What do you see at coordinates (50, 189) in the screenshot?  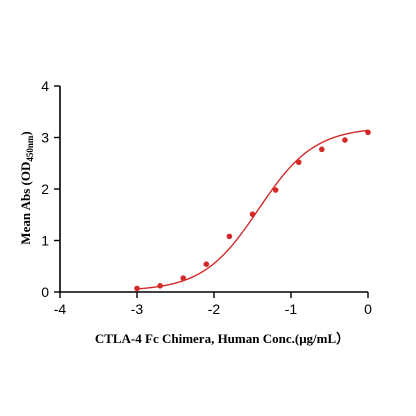 I see `y-ticks: 0 1 2 3 4` at bounding box center [50, 189].